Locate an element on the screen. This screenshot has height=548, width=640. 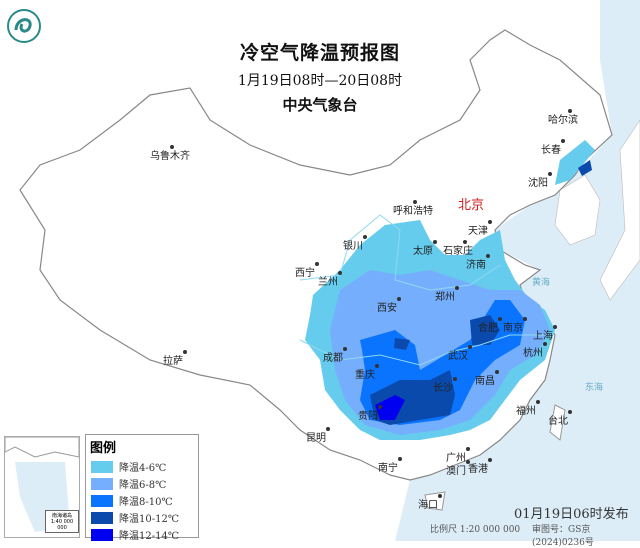
city-label: 西宁 is located at coordinates (305, 273).